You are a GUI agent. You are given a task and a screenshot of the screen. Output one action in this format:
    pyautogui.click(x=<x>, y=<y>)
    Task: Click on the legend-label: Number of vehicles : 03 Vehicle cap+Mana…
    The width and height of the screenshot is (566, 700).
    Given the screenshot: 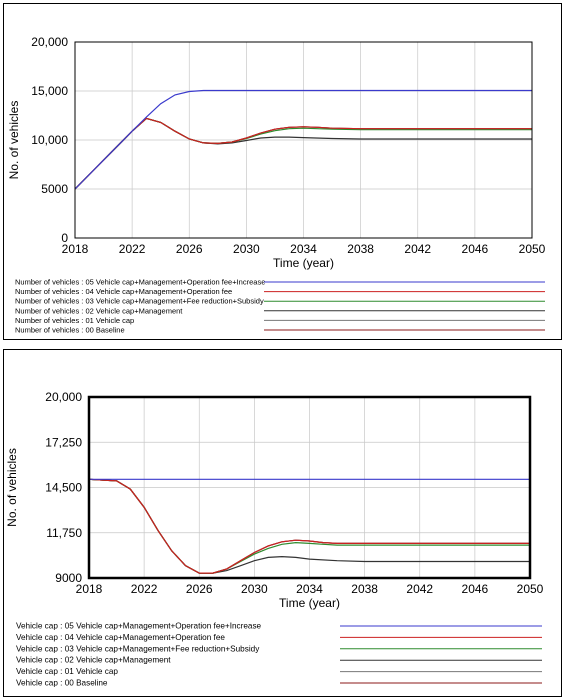 What is the action you would take?
    pyautogui.click(x=139, y=301)
    